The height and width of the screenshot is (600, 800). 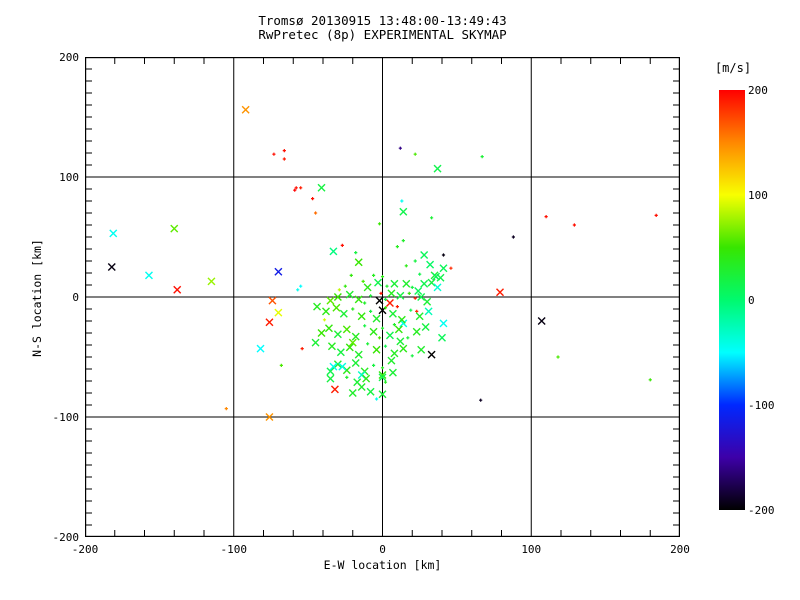 What do you see at coordinates (66, 537) in the screenshot?
I see `y-tick-label: -200` at bounding box center [66, 537].